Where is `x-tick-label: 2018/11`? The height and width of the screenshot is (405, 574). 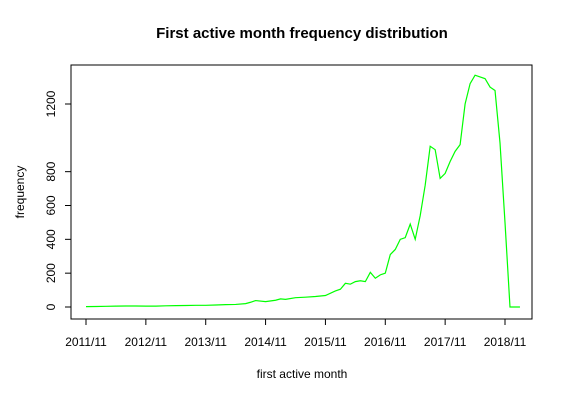
x-tick-label: 2018/11 is located at coordinates (505, 342).